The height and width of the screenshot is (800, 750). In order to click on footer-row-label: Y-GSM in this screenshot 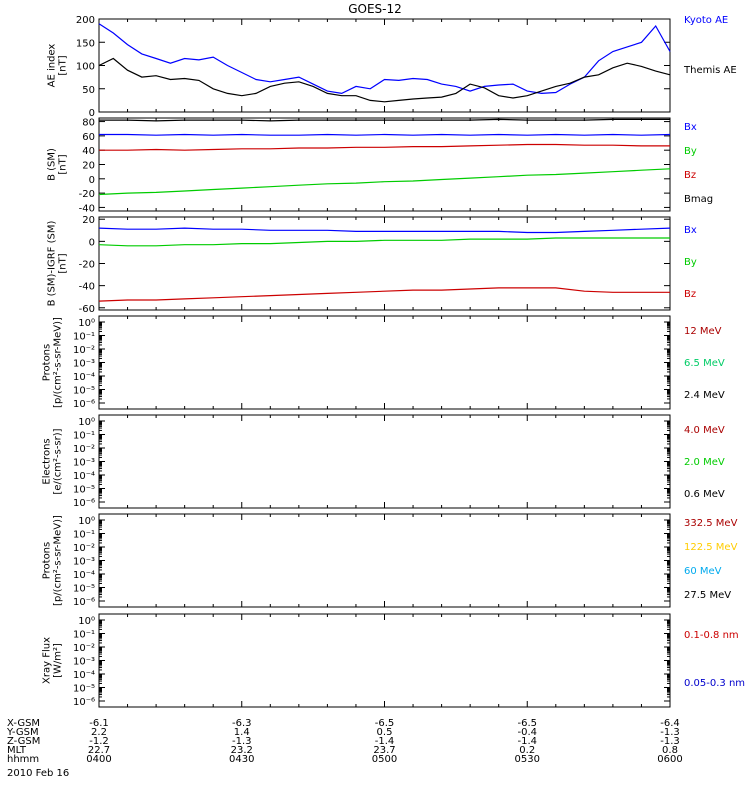, I will do `click(22, 732)`.